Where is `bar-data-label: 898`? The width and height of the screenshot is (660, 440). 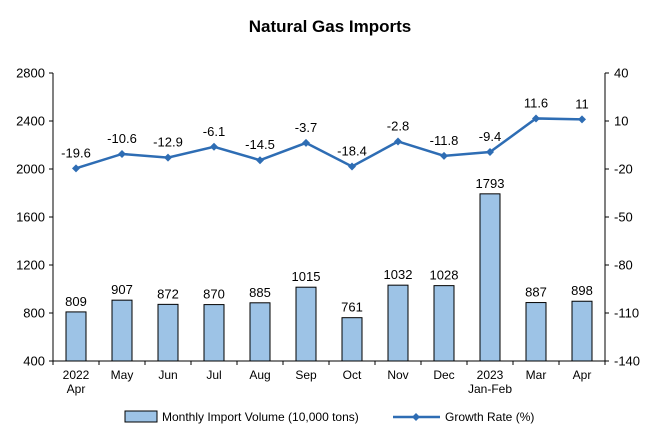 bar-data-label: 898 is located at coordinates (582, 290).